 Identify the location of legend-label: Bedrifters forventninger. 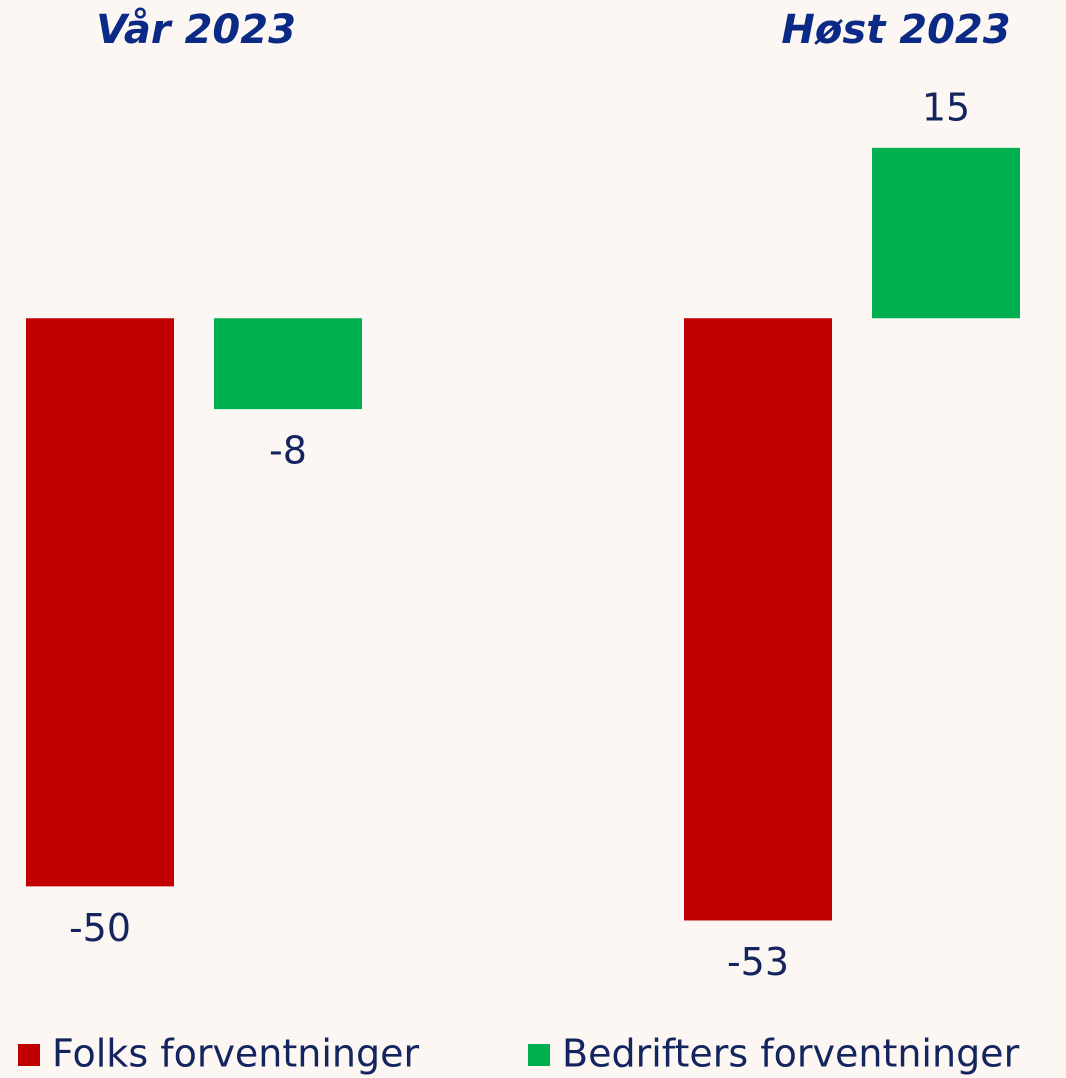
(791, 1054).